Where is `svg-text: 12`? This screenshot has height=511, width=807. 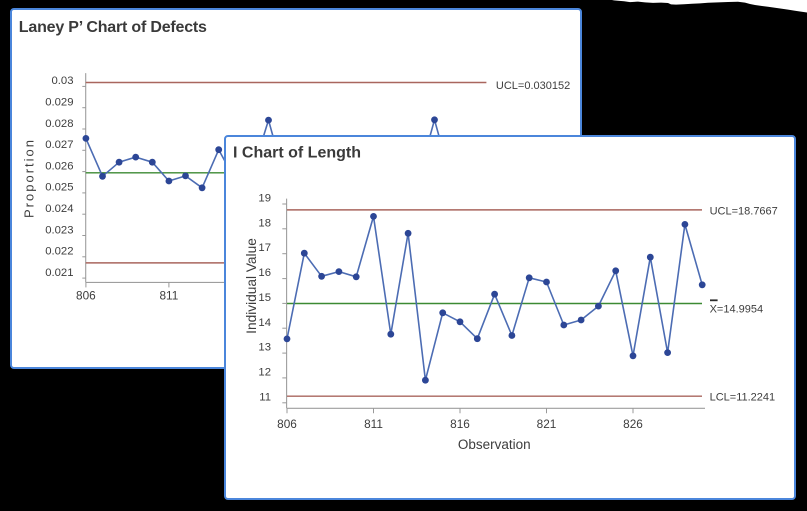 svg-text: 12 is located at coordinates (264, 372).